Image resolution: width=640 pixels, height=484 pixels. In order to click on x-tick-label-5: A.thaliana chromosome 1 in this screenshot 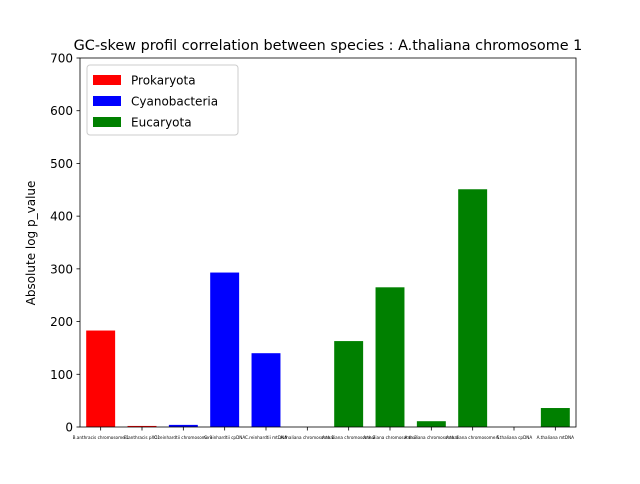, I will do `click(308, 437)`.